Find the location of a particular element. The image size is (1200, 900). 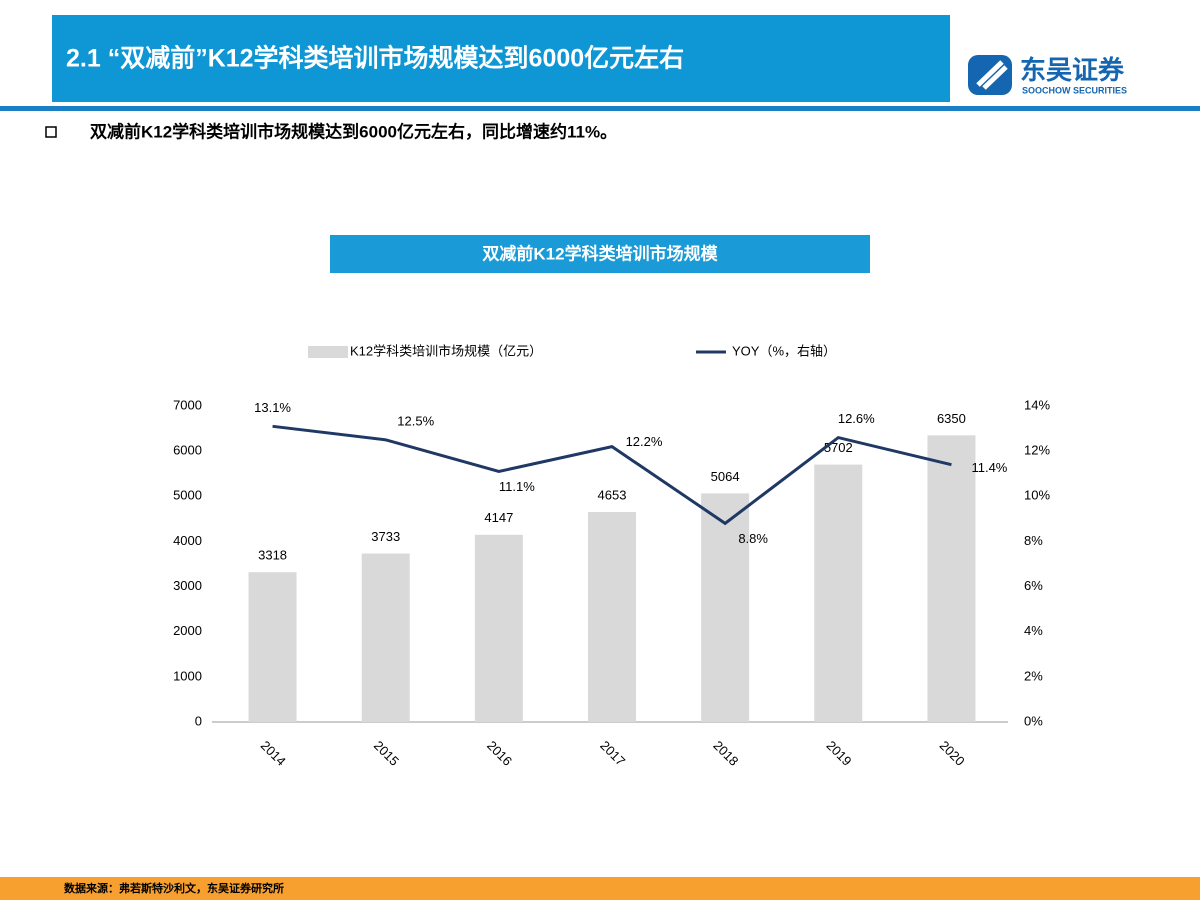

y-tick-label: 6000 is located at coordinates (187, 450).